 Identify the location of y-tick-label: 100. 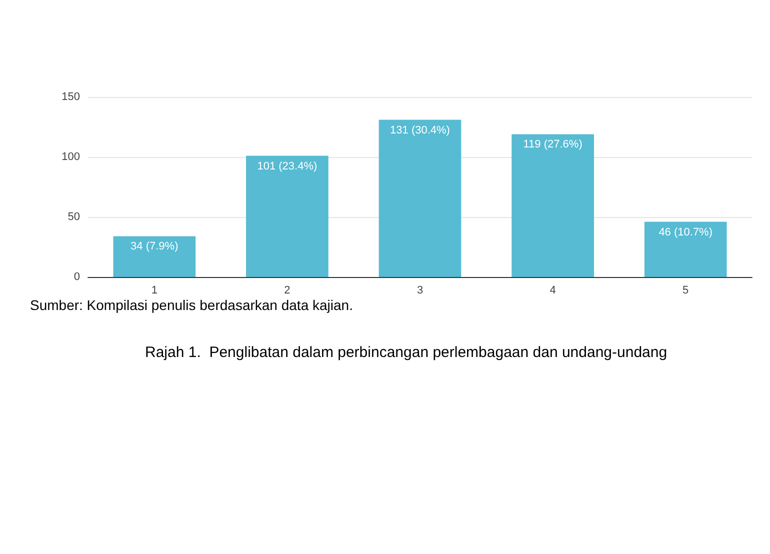
(71, 157).